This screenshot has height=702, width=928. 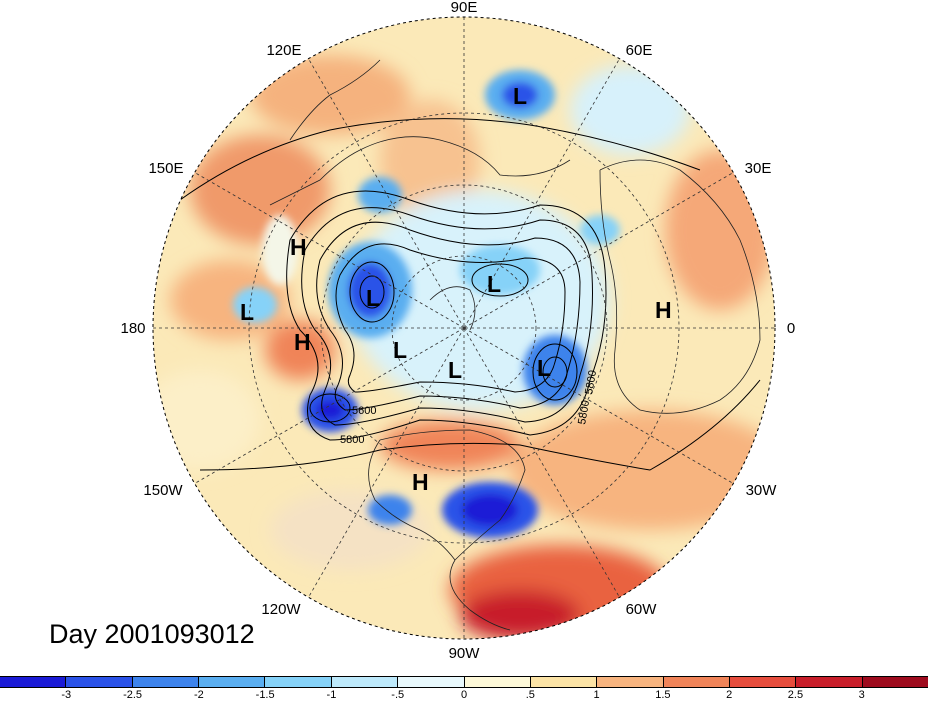 I want to click on lon-label-150e: 150E, so click(x=165, y=168).